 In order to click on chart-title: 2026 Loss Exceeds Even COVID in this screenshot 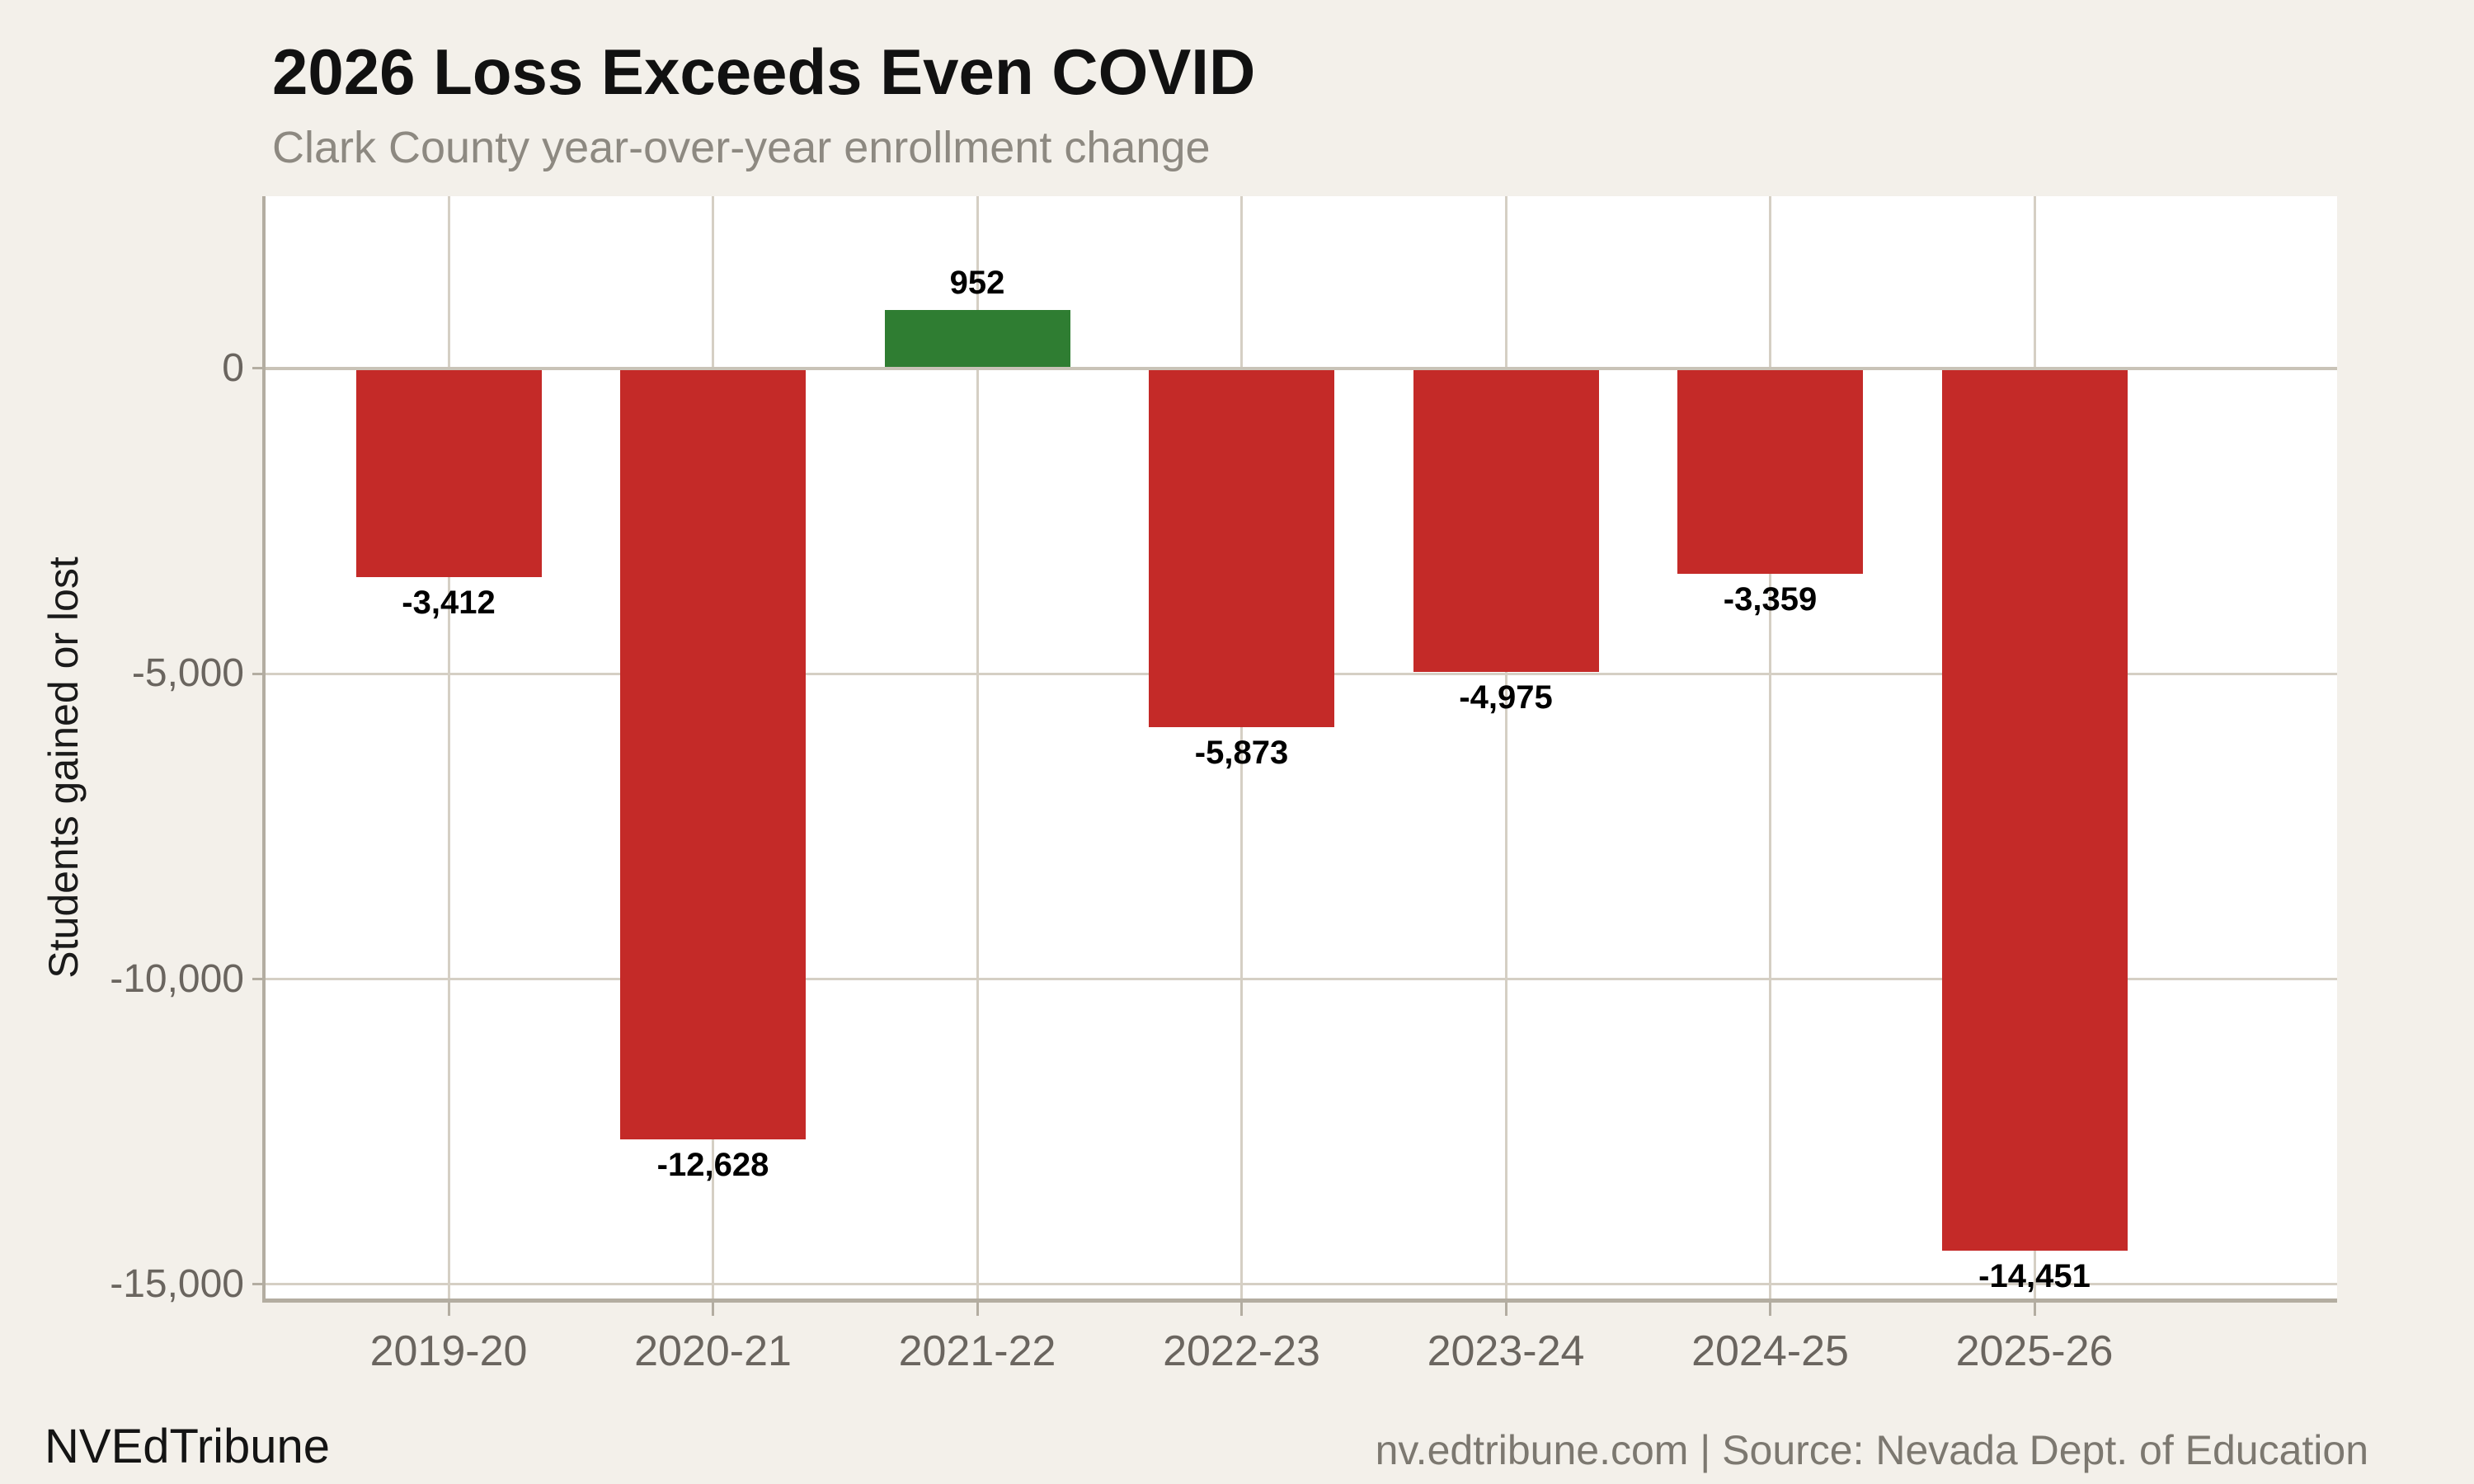, I will do `click(764, 71)`.